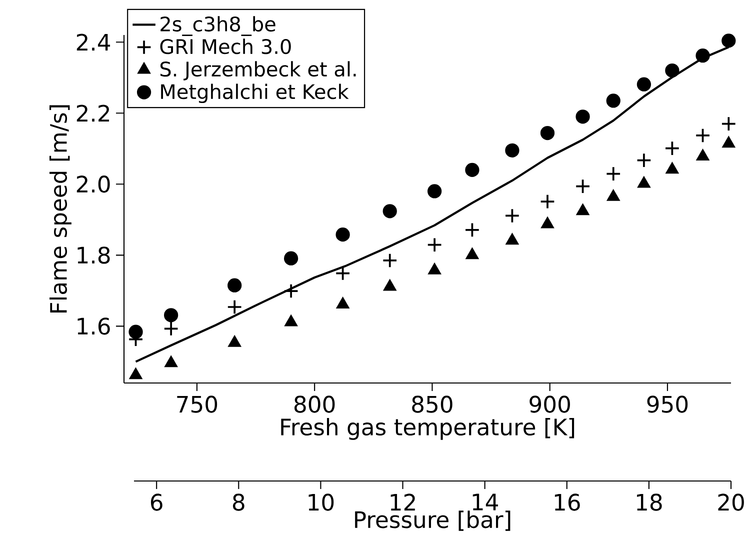  What do you see at coordinates (218, 26) in the screenshot?
I see `legend-label: 2s_c3h8_be` at bounding box center [218, 26].